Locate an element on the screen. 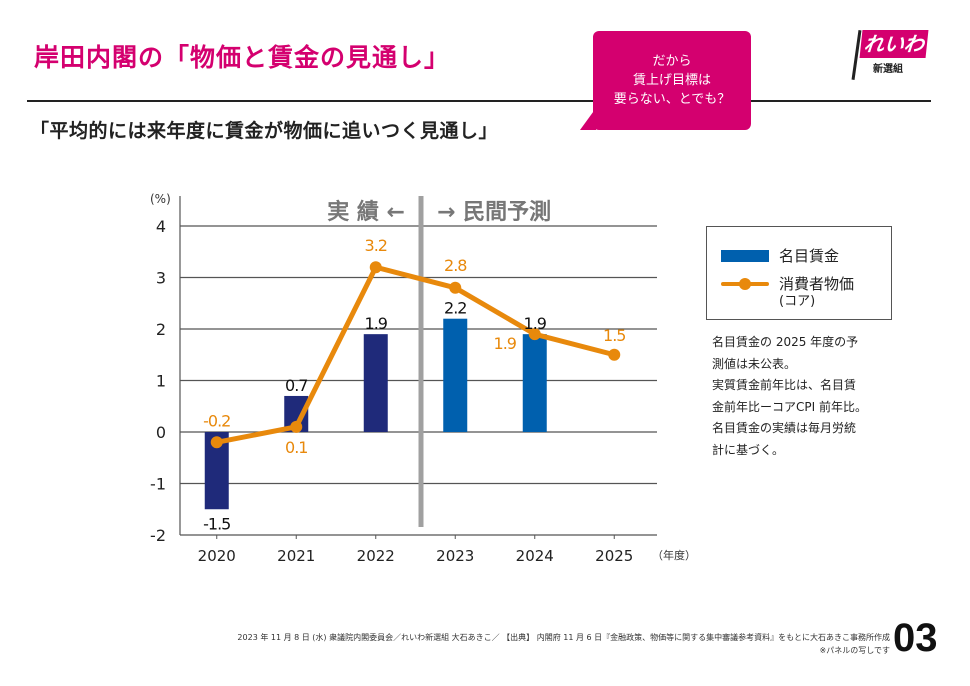 This screenshot has height=686, width=970. note-line: 計に基づく。 is located at coordinates (748, 449).